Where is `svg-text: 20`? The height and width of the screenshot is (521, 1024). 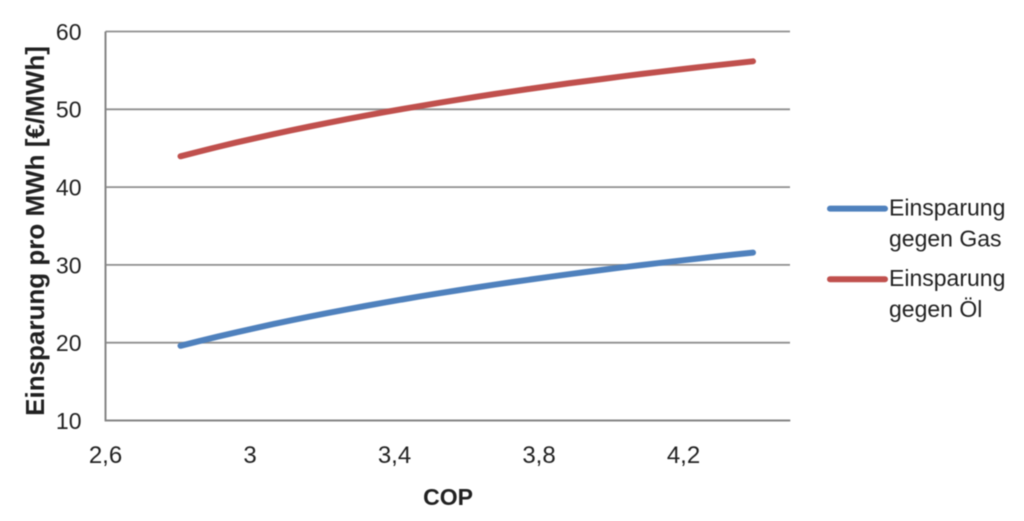 svg-text: 20 is located at coordinates (69, 343).